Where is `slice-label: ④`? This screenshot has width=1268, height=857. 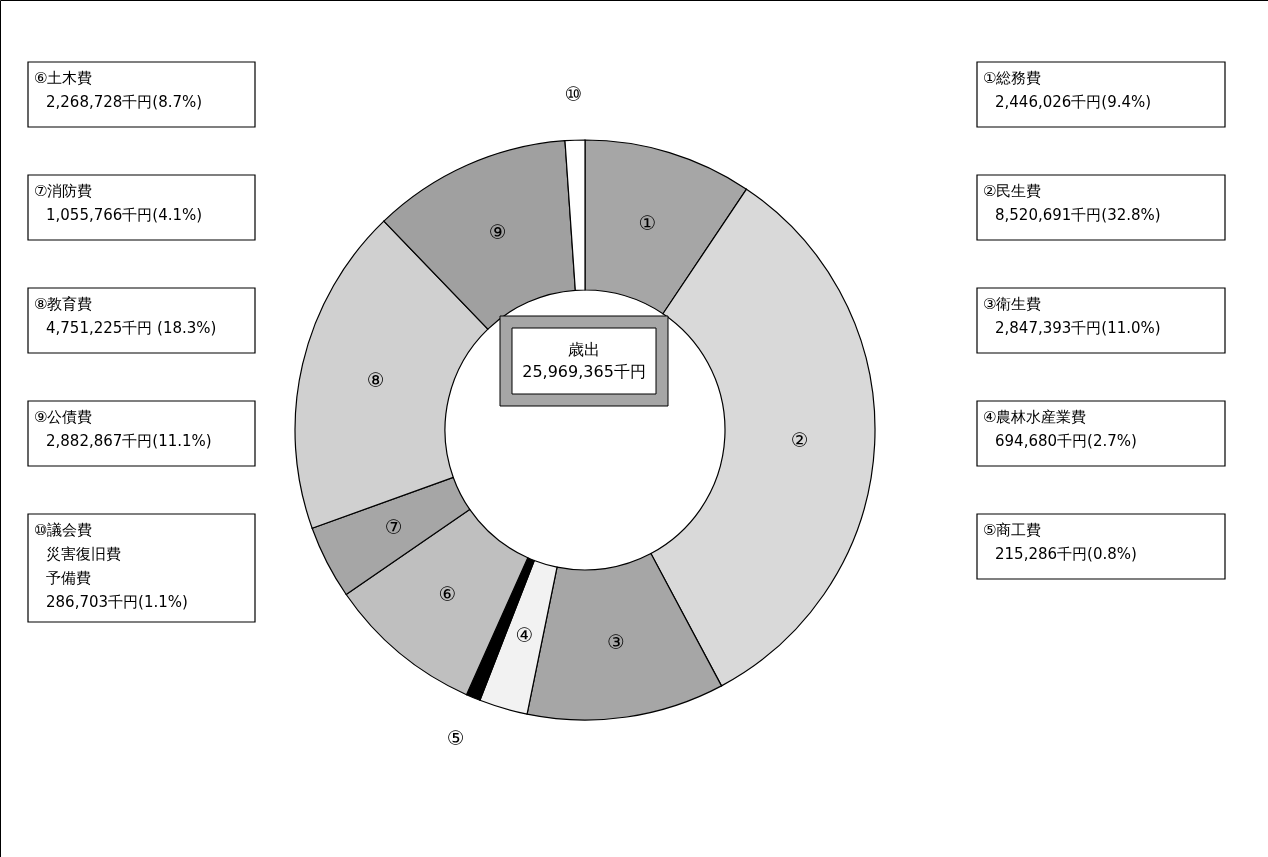 slice-label: ④ is located at coordinates (524, 635).